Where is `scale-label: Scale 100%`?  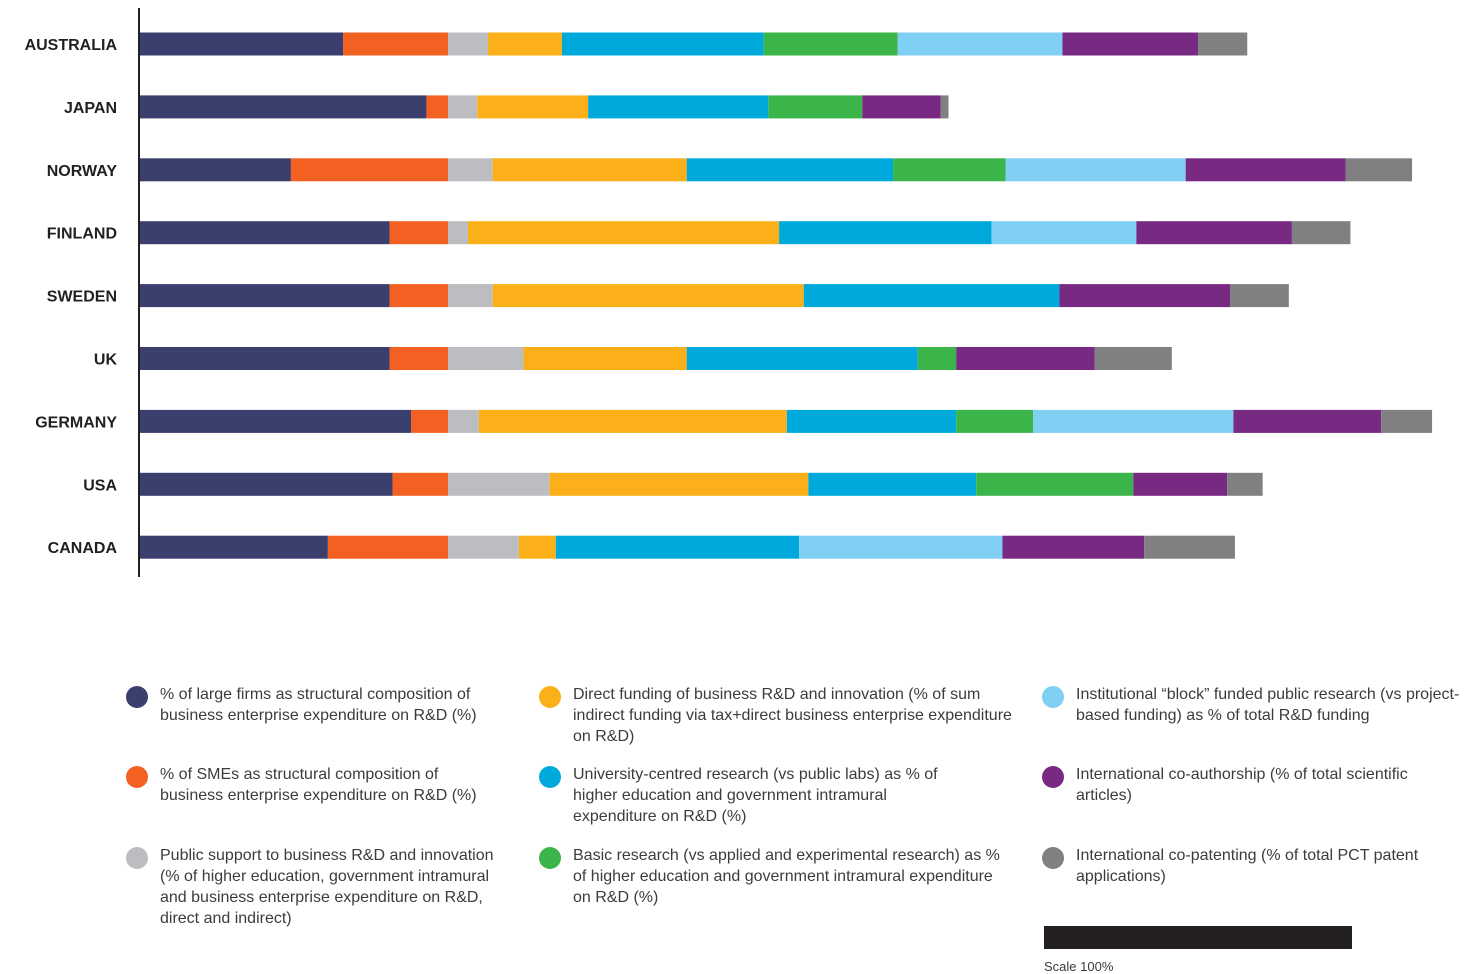 scale-label: Scale 100% is located at coordinates (1079, 966).